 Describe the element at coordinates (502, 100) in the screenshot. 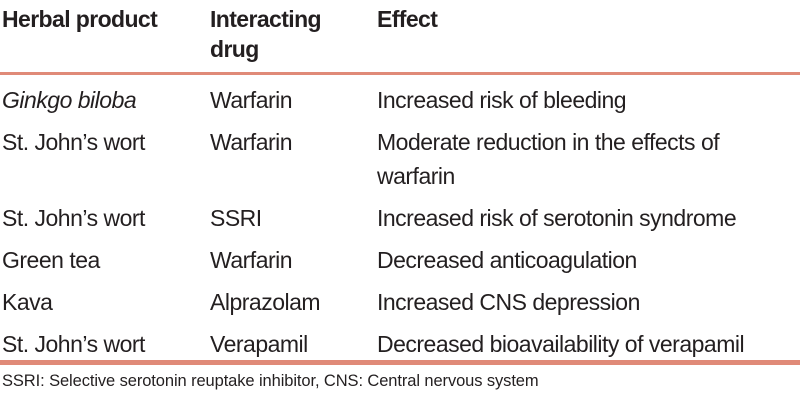

I see `cell-effect: Increased risk of bleeding` at that location.